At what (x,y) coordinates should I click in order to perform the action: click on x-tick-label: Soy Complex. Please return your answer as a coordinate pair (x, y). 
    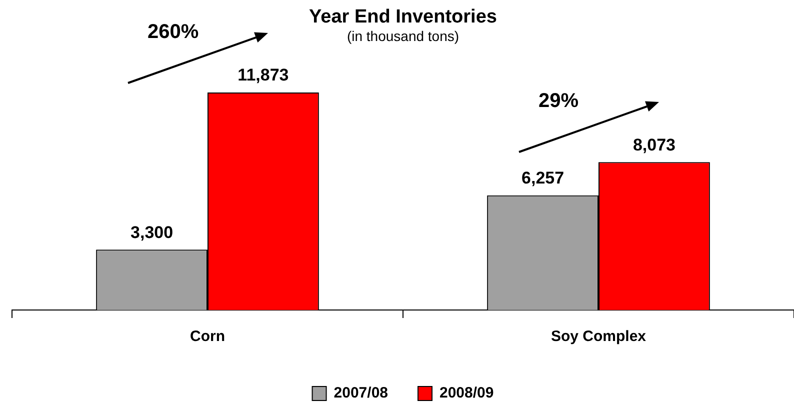
    Looking at the image, I should click on (598, 337).